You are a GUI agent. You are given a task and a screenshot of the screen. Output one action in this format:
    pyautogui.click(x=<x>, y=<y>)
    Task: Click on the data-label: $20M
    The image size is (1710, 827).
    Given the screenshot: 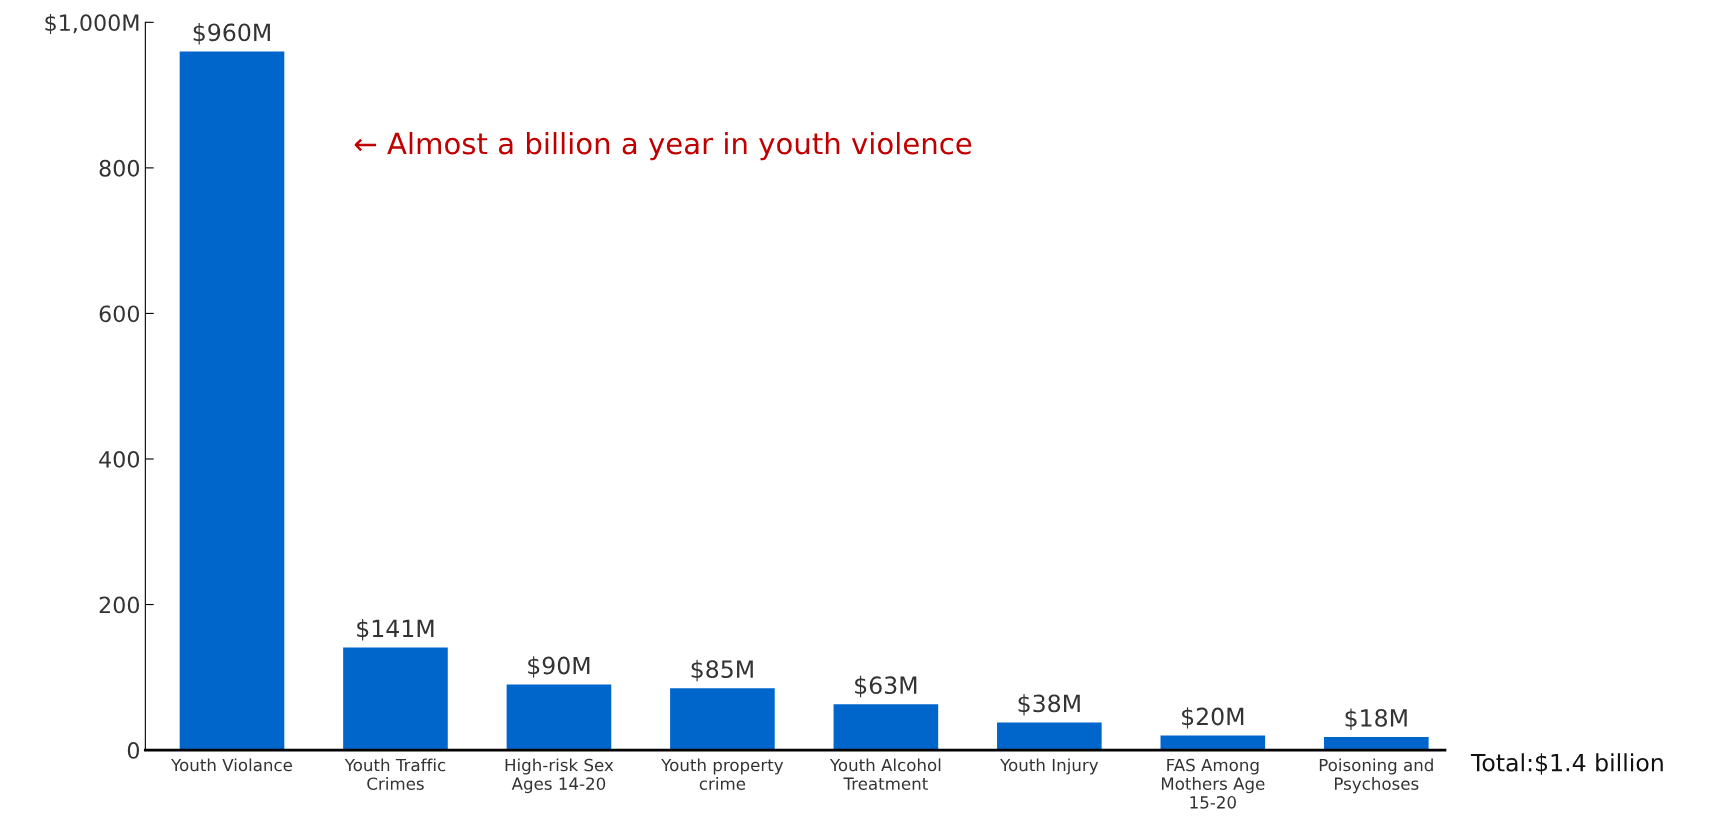 What is the action you would take?
    pyautogui.click(x=1213, y=718)
    